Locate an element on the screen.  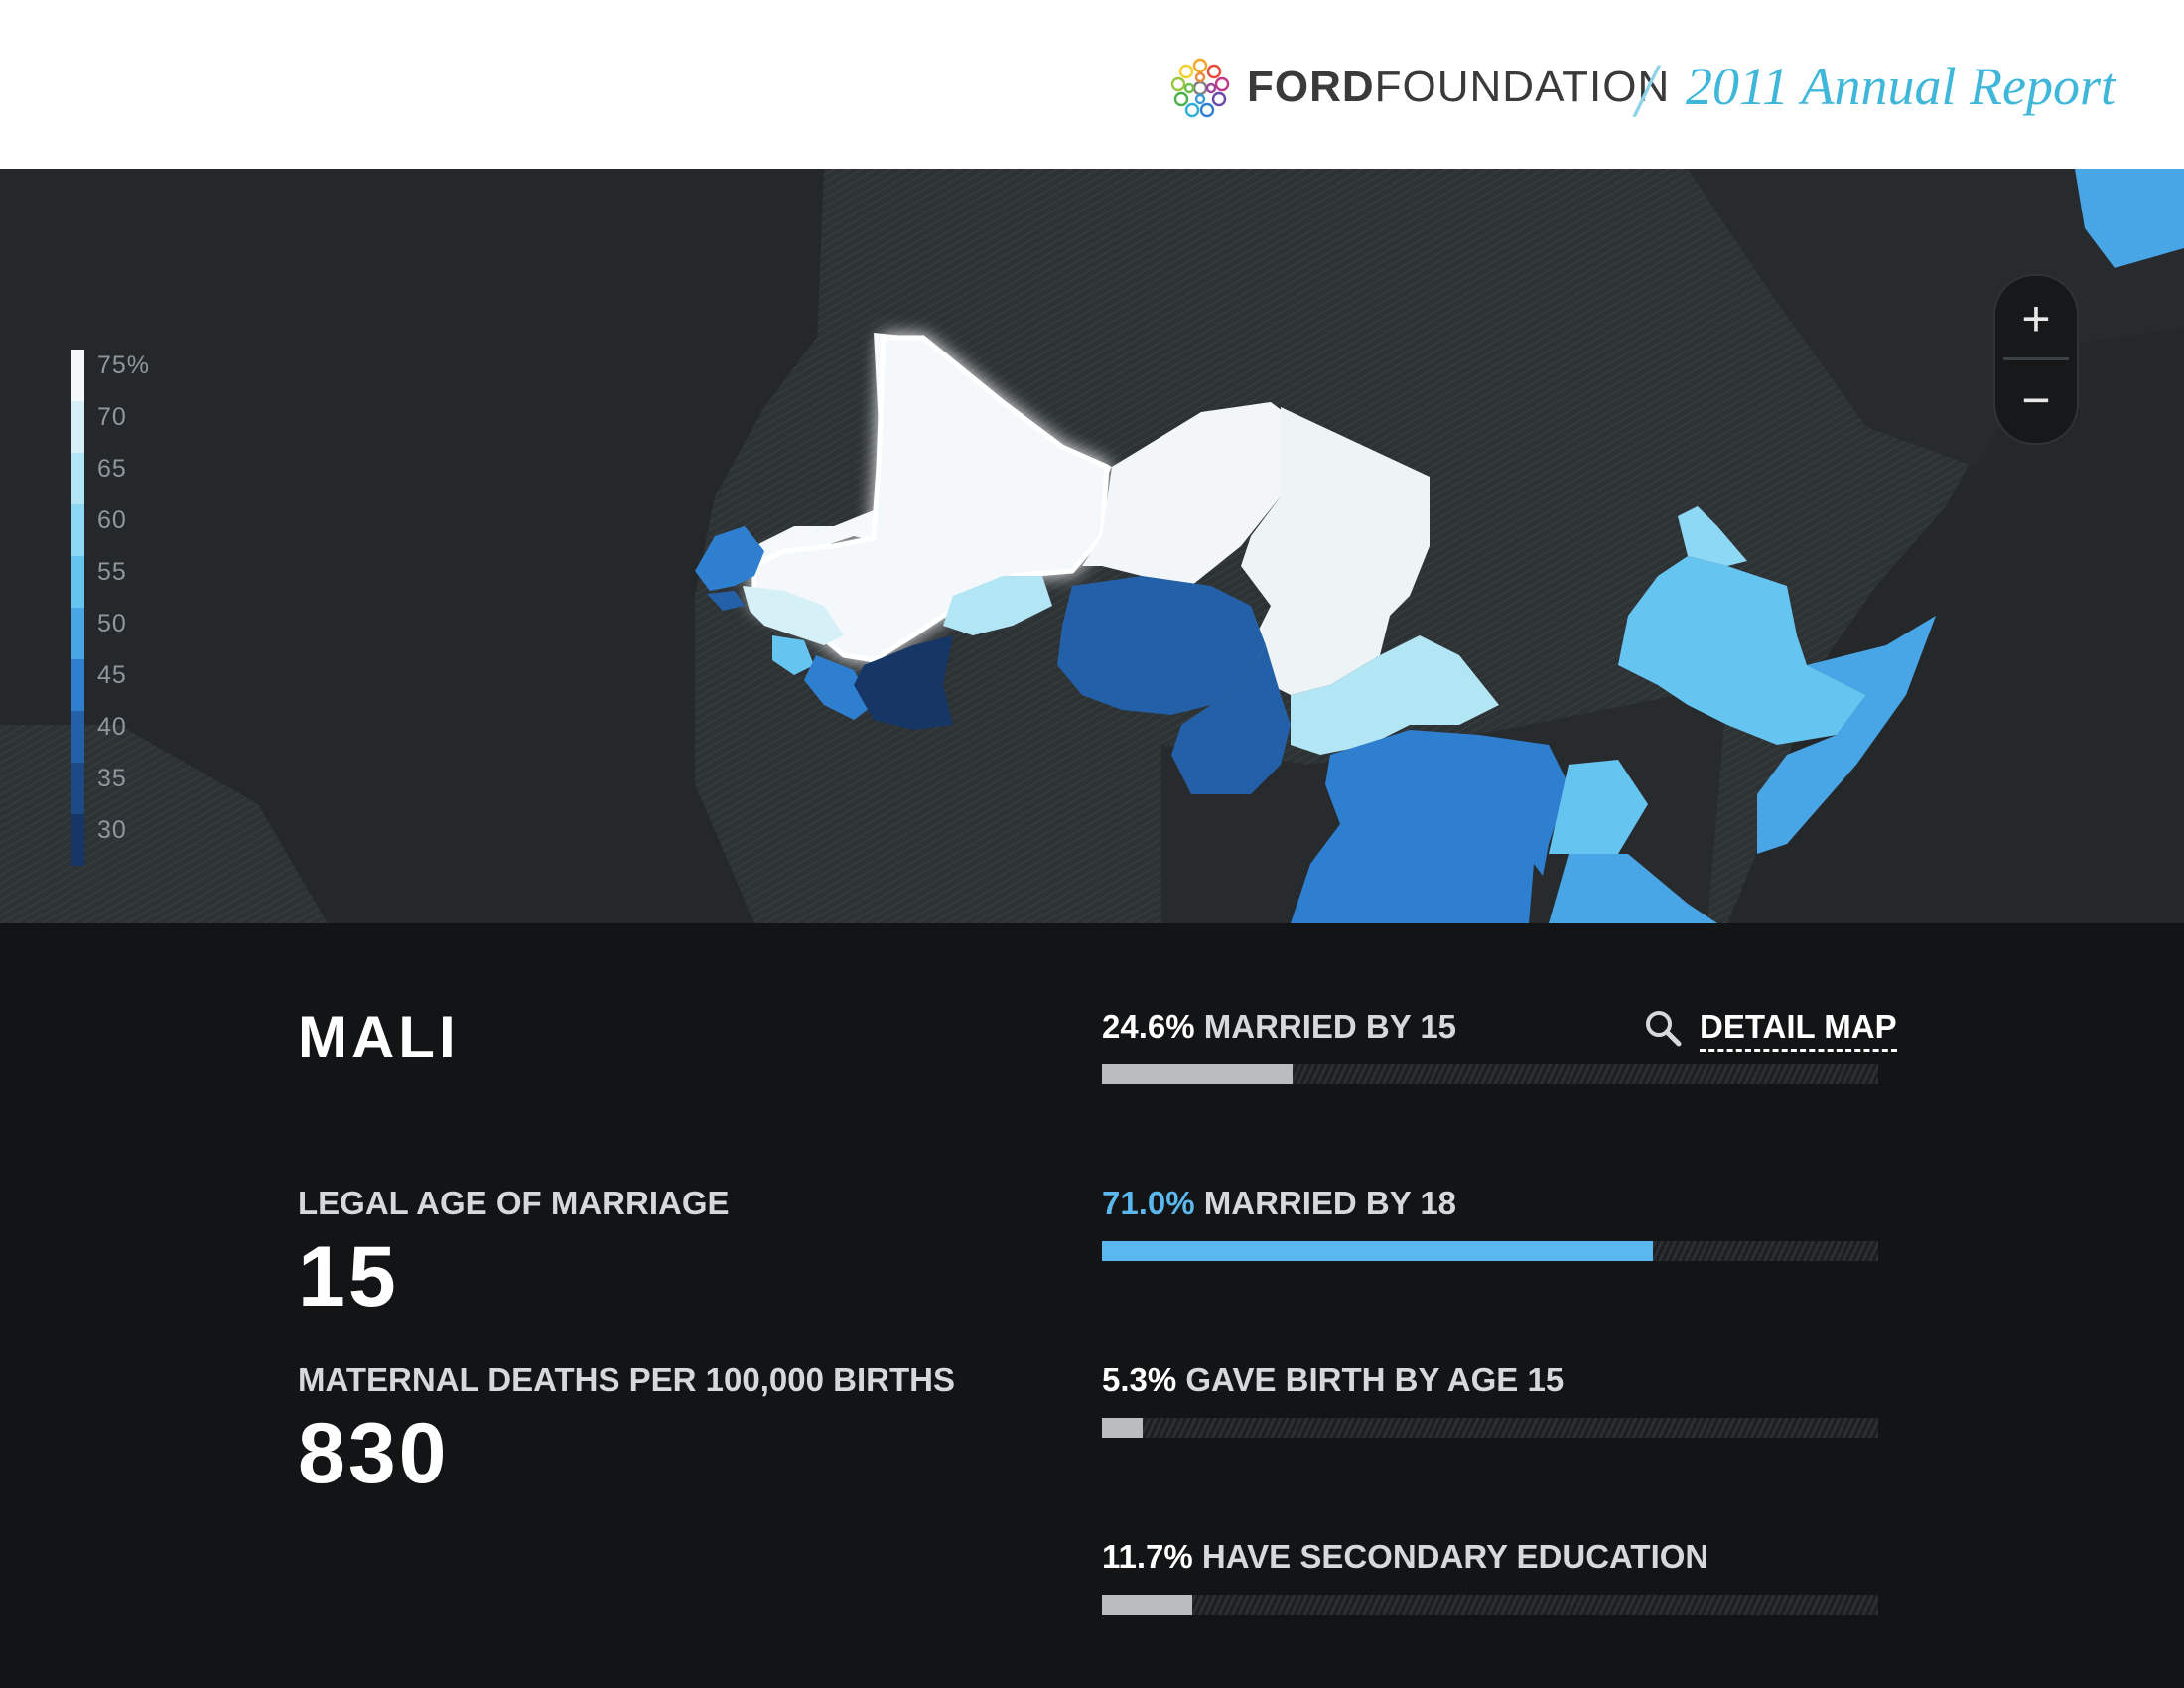
legal-age-value: 15 is located at coordinates (348, 1277).